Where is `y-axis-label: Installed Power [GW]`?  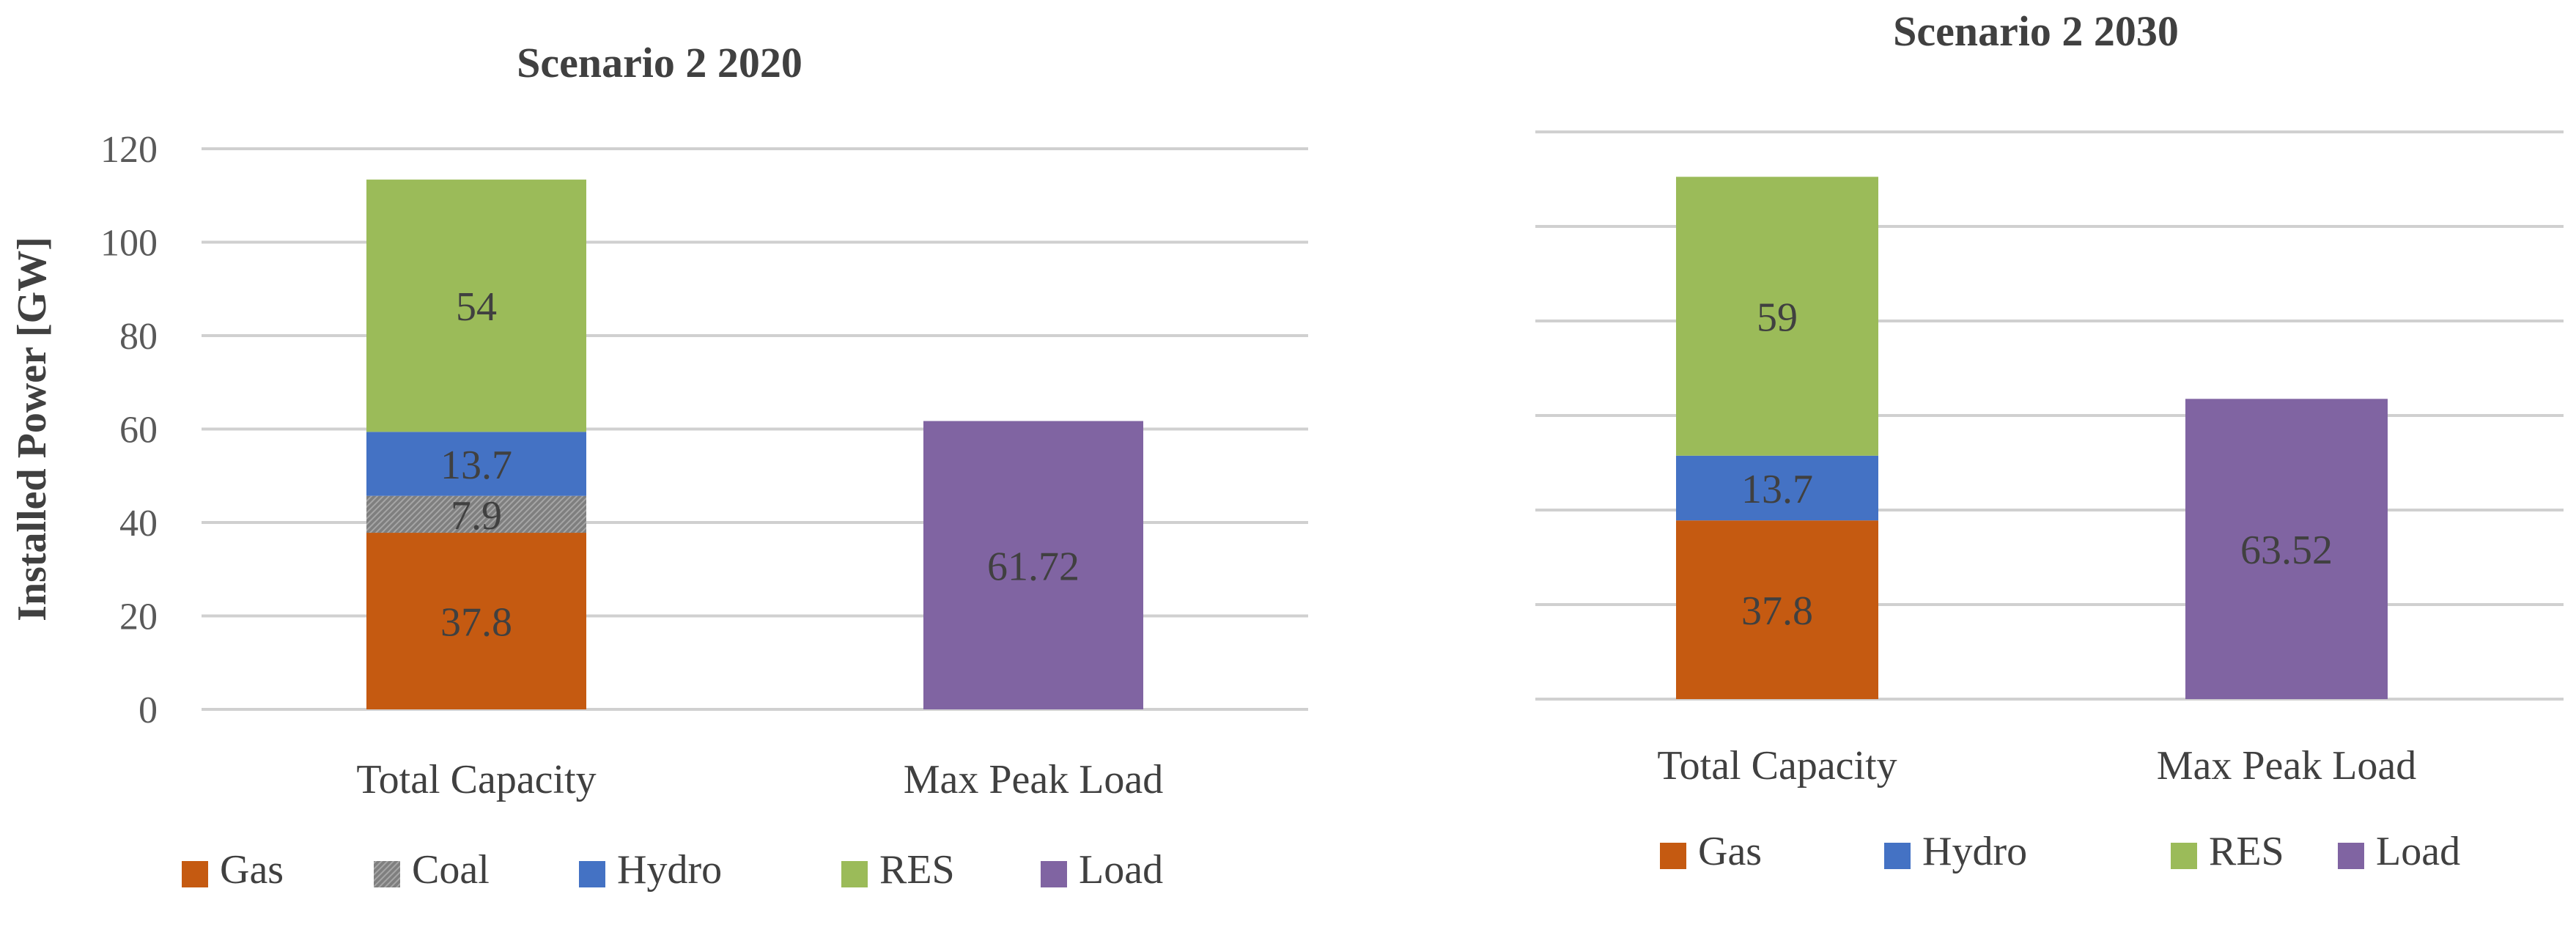
y-axis-label: Installed Power [GW] is located at coordinates (32, 429).